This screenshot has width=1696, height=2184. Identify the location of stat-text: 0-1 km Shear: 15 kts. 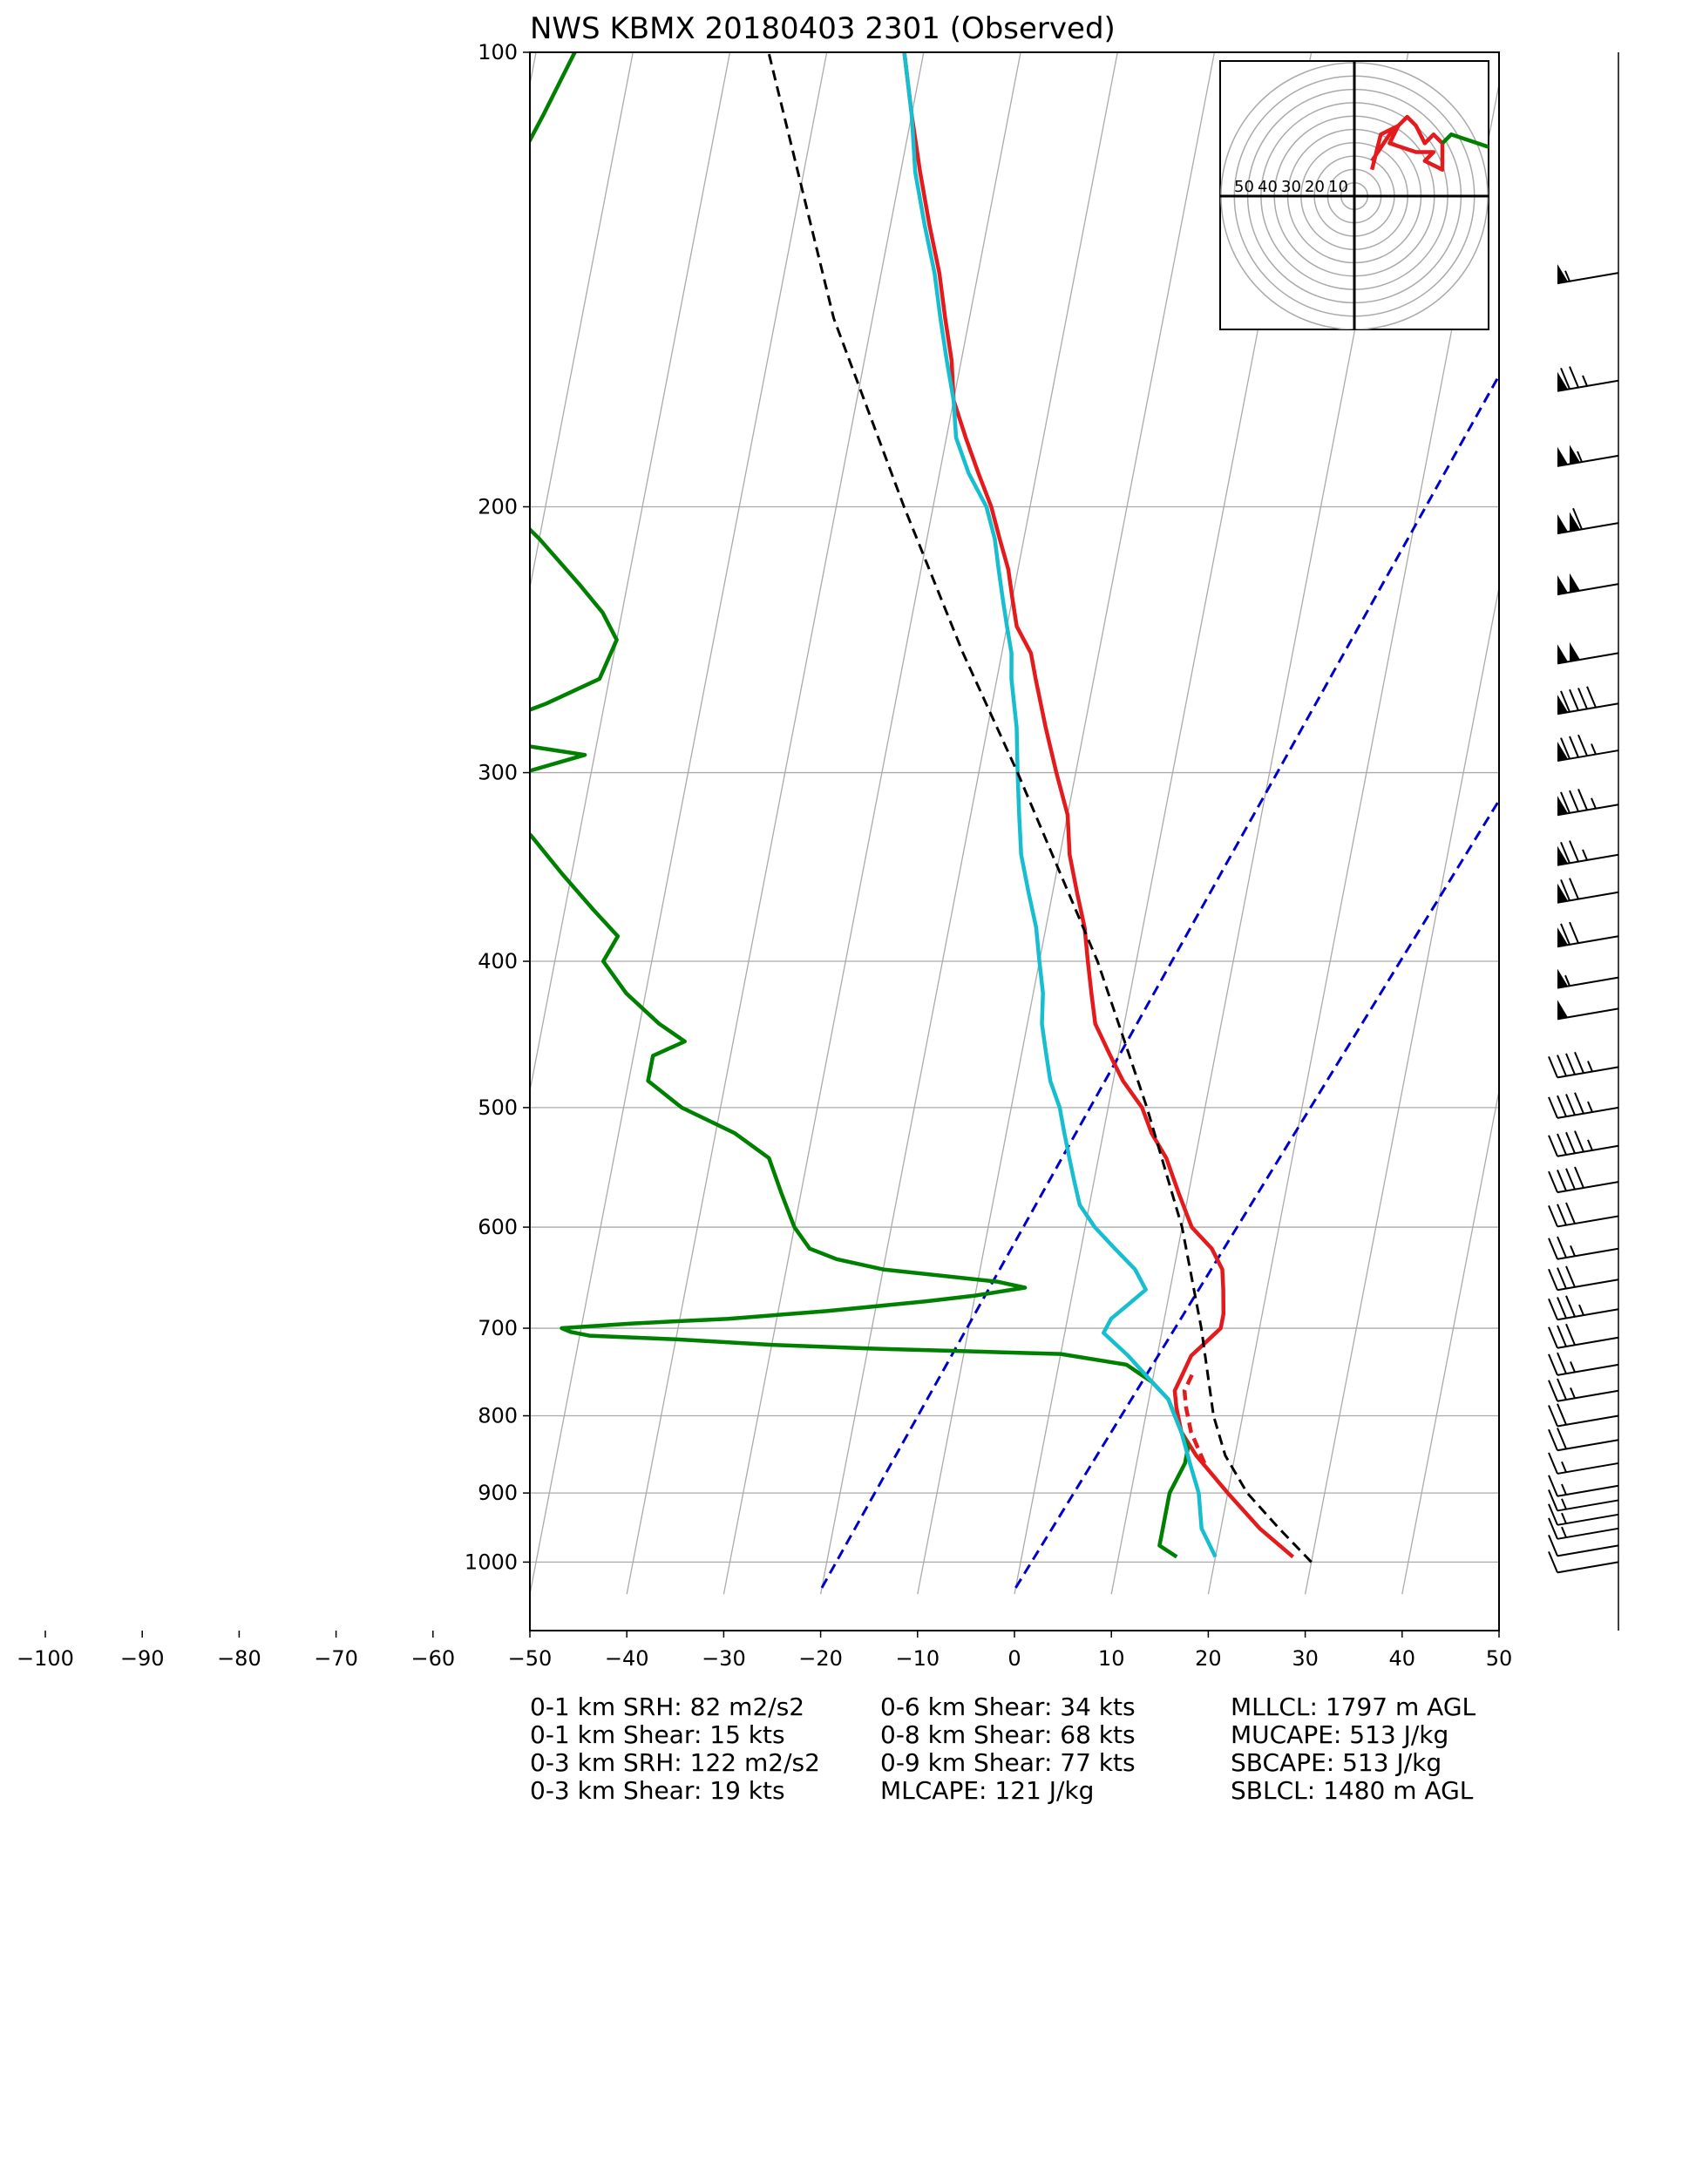
(657, 1734).